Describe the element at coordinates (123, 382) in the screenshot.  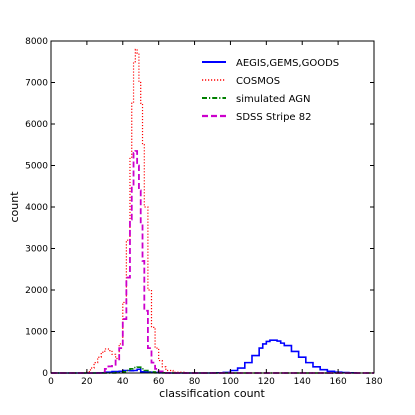
I see `x-tick-label: 40` at that location.